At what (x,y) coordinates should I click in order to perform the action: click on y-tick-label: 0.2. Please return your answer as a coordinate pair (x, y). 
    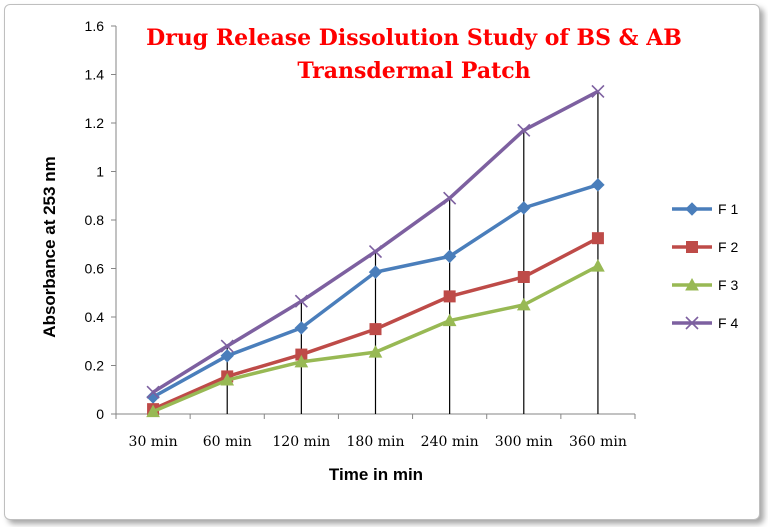
    Looking at the image, I should click on (95, 366).